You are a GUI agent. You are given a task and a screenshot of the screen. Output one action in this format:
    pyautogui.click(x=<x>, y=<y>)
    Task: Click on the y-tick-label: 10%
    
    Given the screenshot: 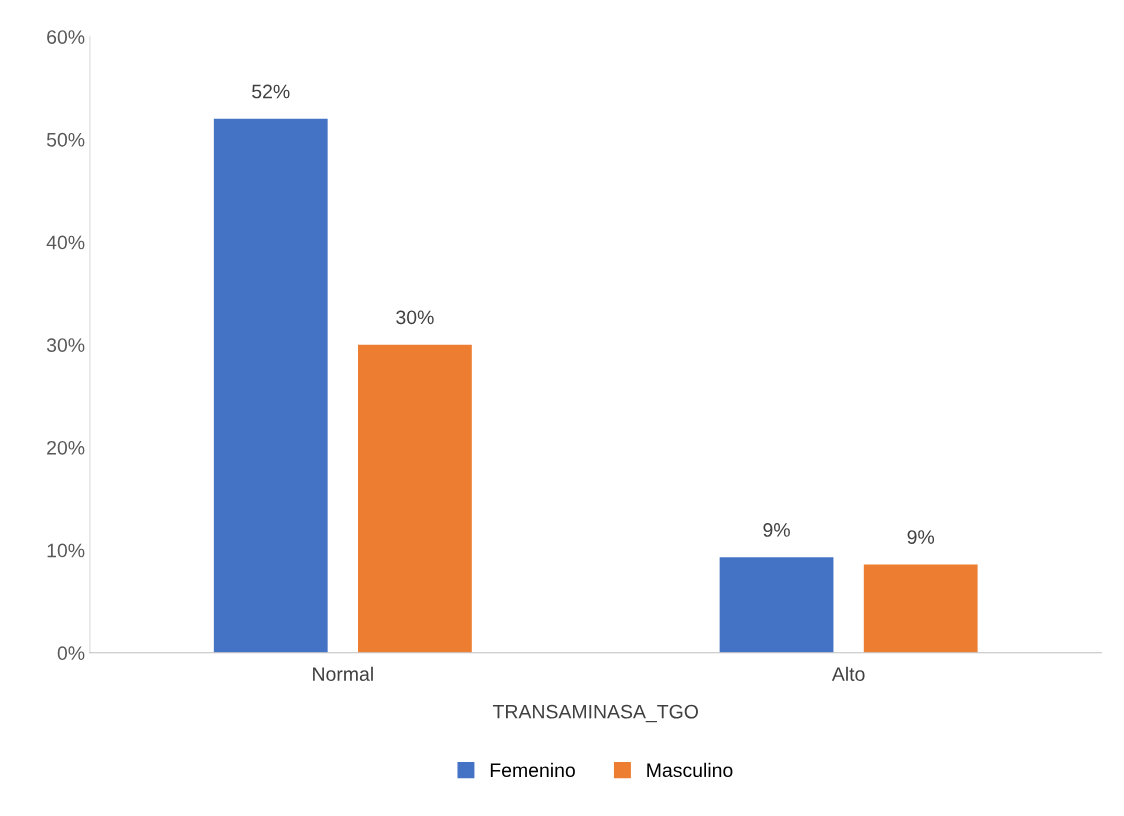 What is the action you would take?
    pyautogui.click(x=66, y=550)
    